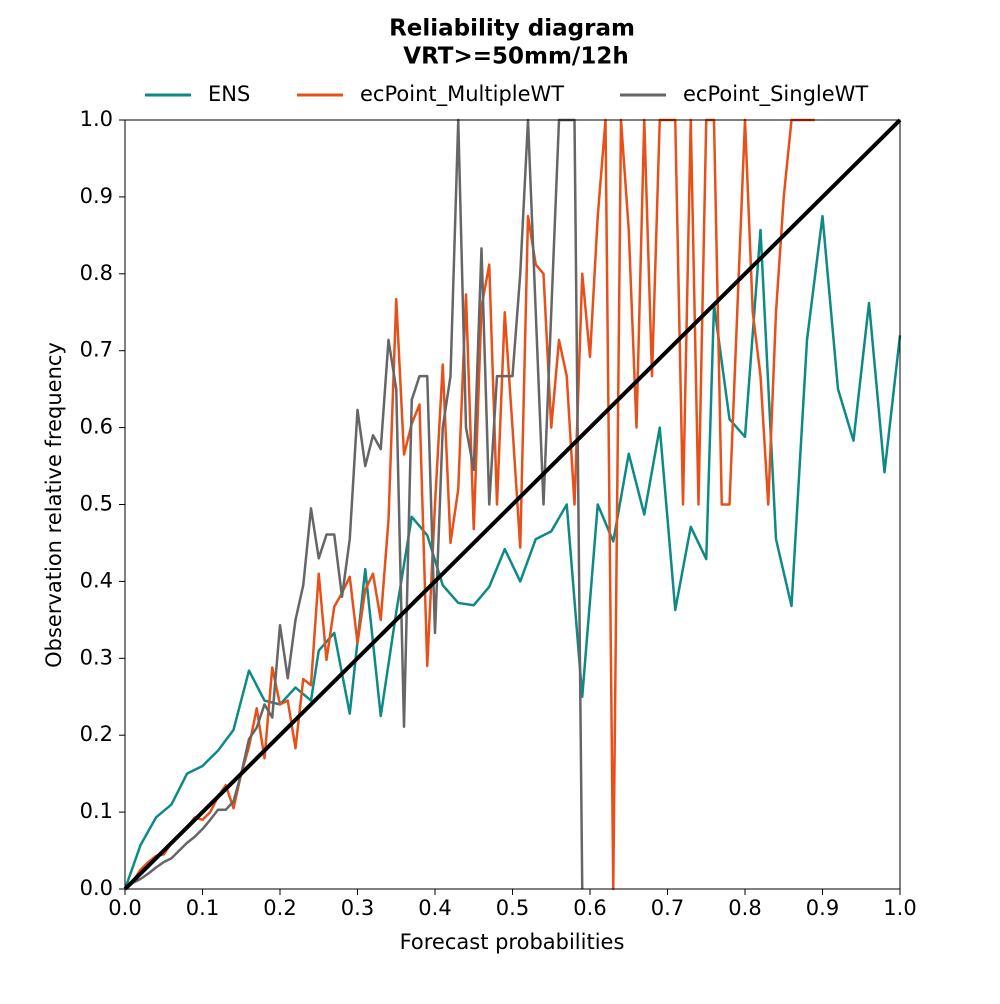 This screenshot has width=1000, height=1004. I want to click on y-tick-label: 0.8, so click(96, 273).